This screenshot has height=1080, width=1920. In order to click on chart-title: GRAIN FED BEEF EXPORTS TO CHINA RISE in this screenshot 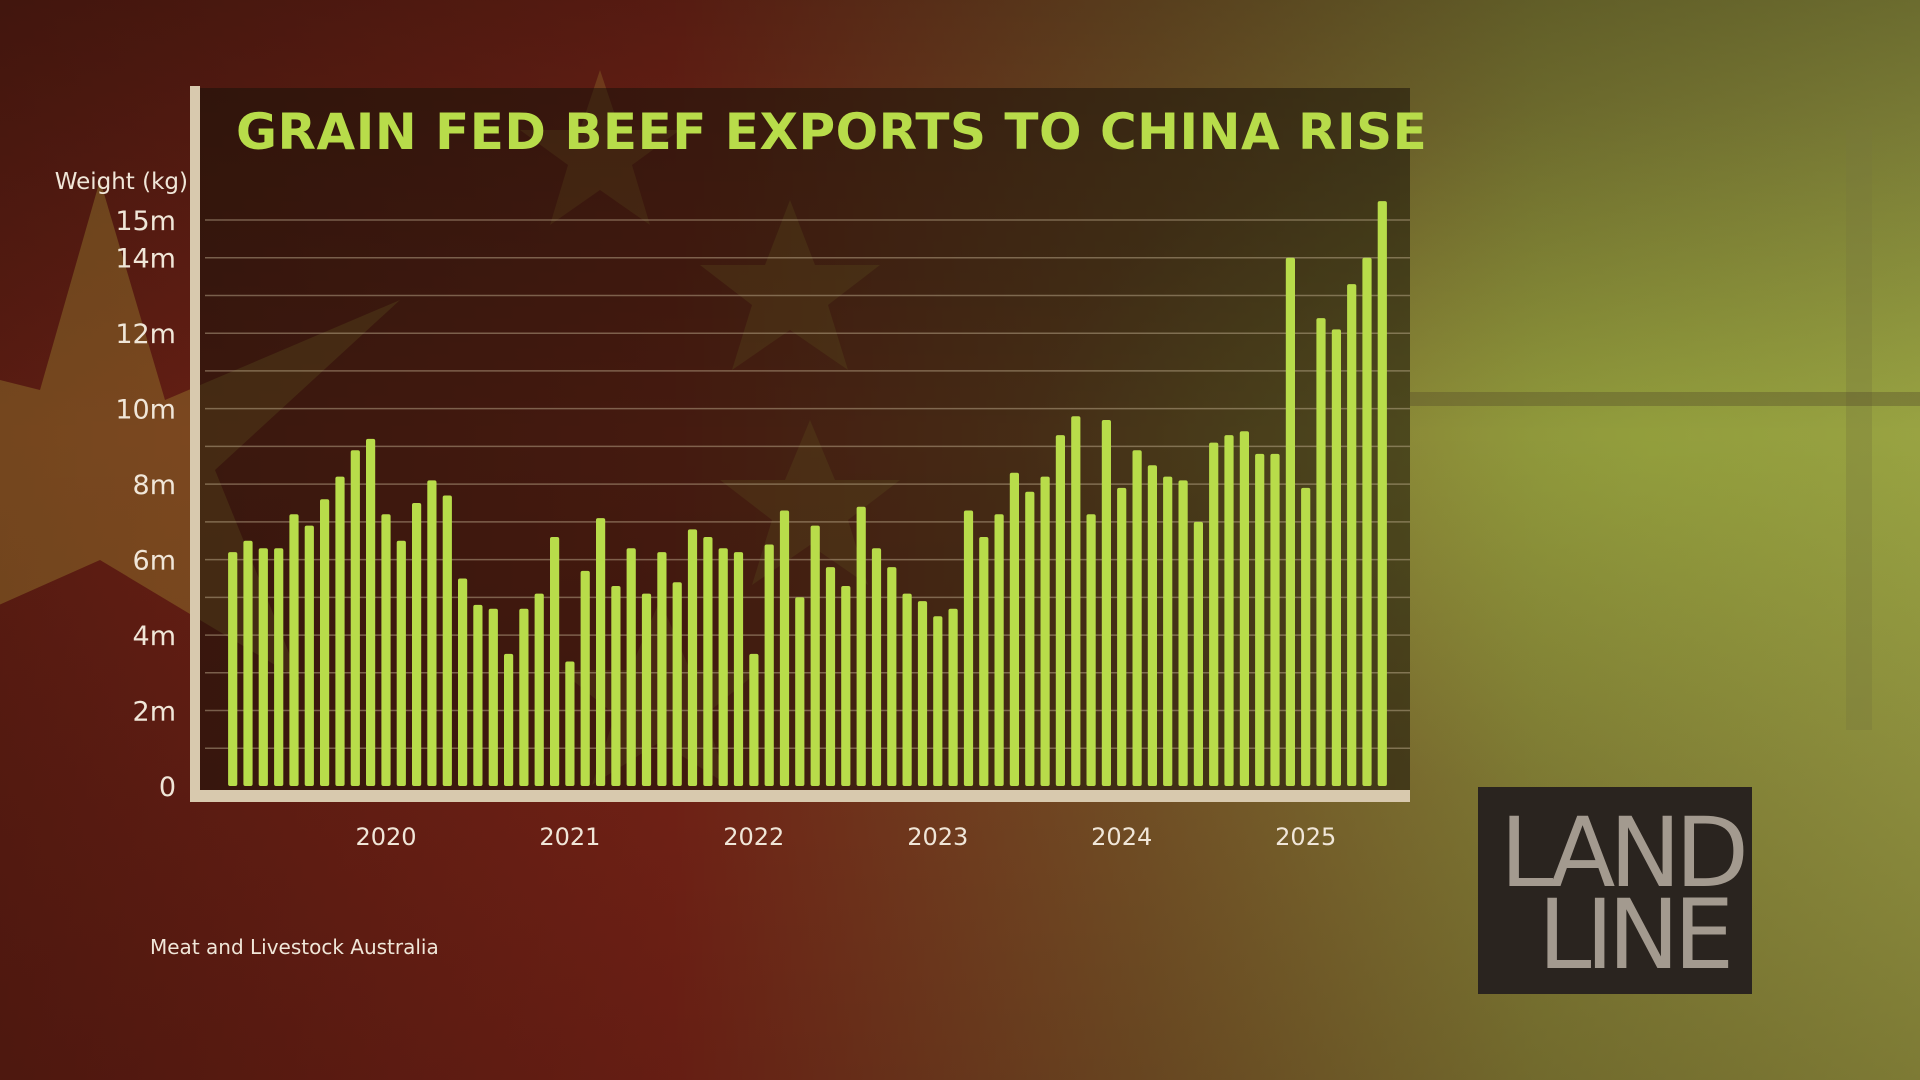, I will do `click(832, 132)`.